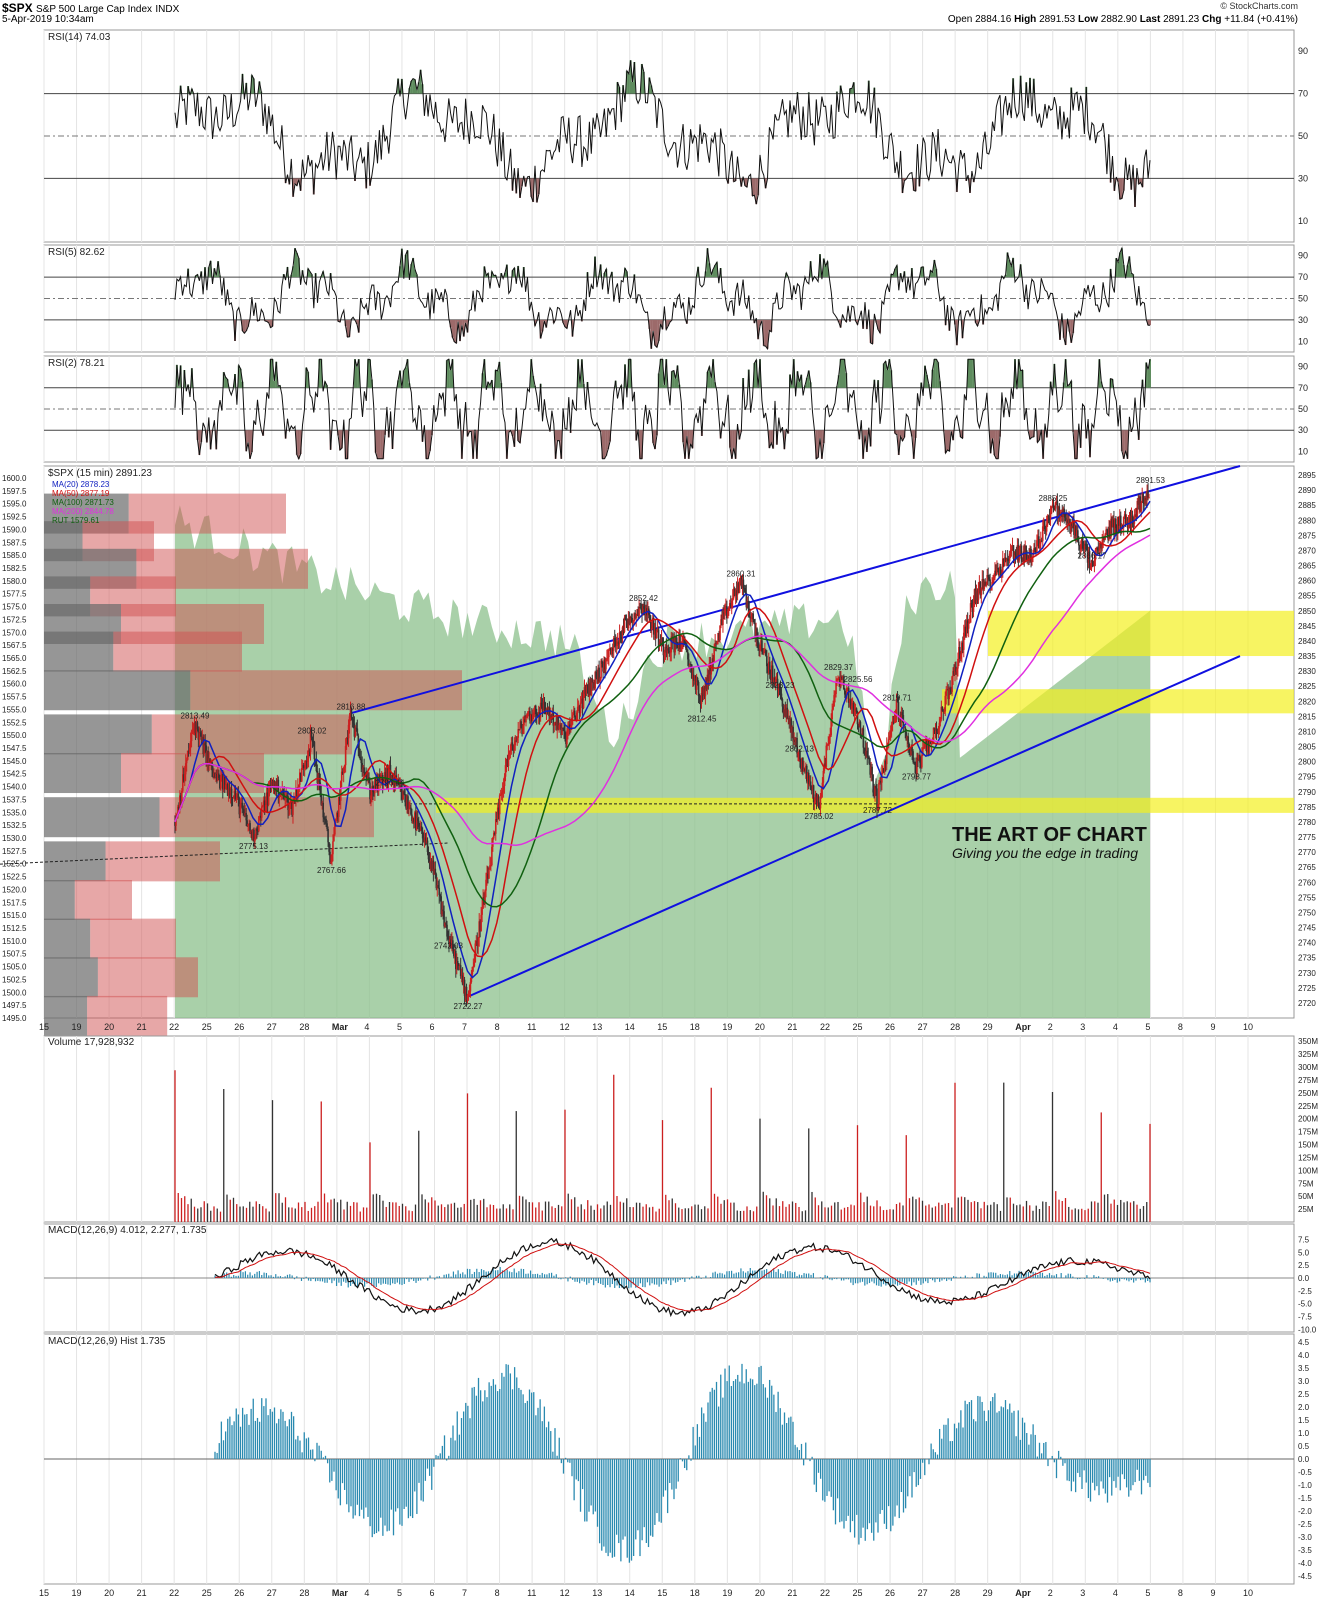 Image resolution: width=1338 pixels, height=1600 pixels. I want to click on macd-hist-tick: 4.5, so click(1304, 1342).